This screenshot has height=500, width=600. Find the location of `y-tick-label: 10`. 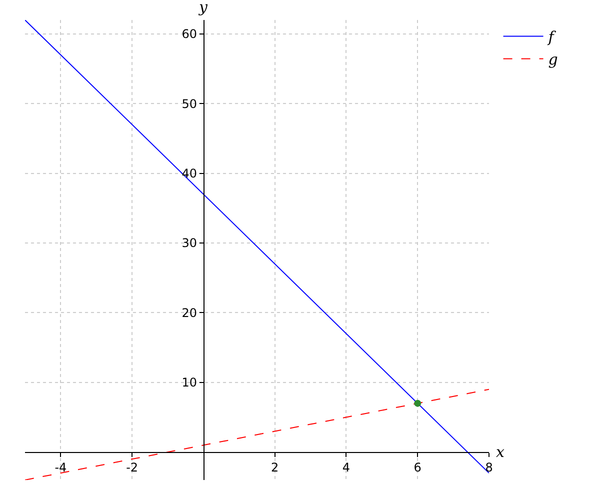

y-tick-label: 10 is located at coordinates (190, 383).